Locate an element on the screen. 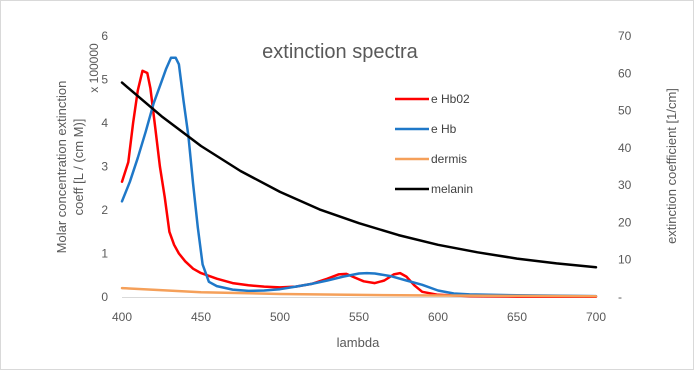 Image resolution: width=694 pixels, height=370 pixels. x-tick-label: 600 is located at coordinates (438, 317).